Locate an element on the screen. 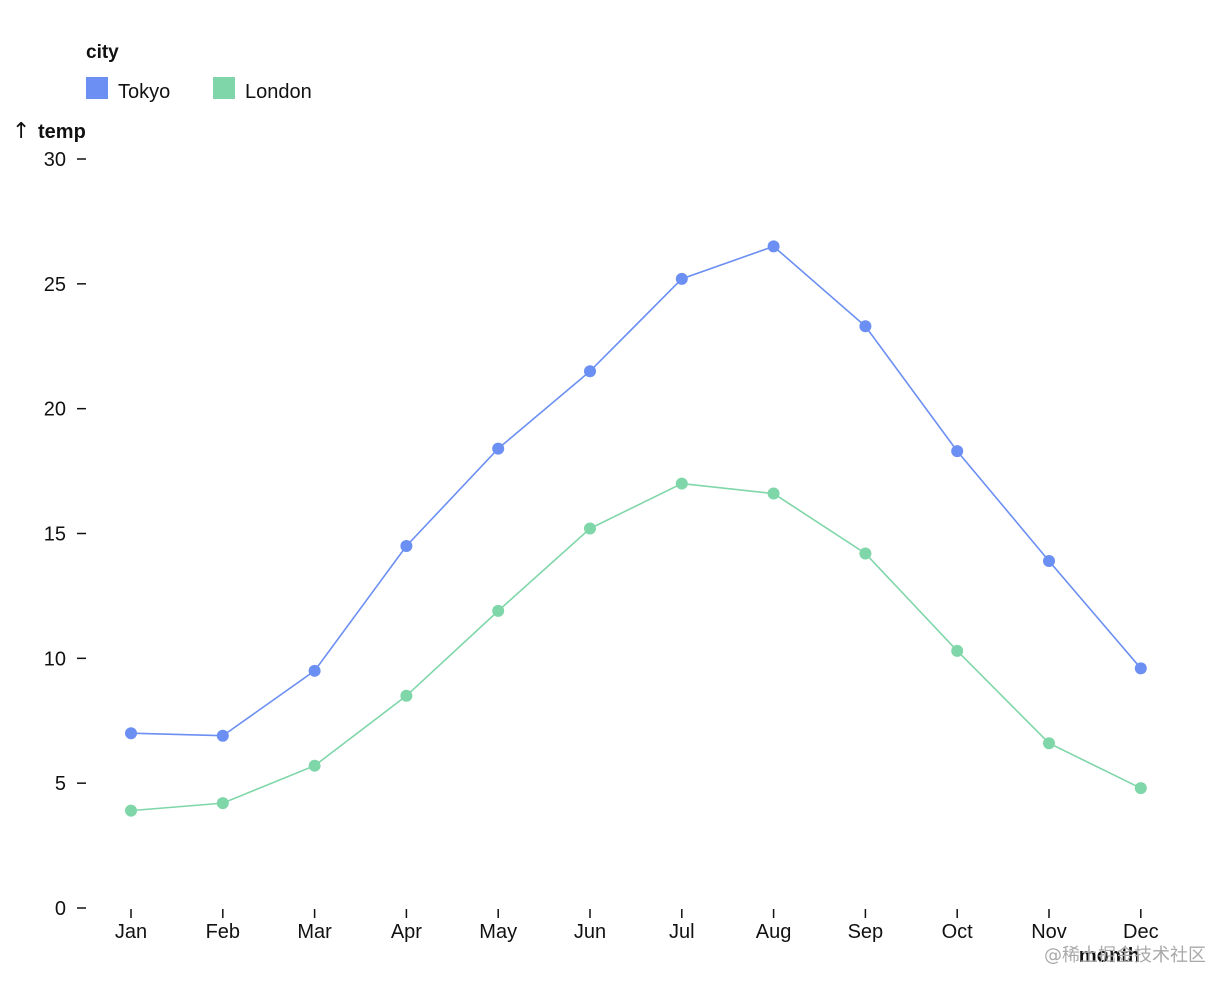 The image size is (1232, 990). y-tick-label: 10 is located at coordinates (55, 659).